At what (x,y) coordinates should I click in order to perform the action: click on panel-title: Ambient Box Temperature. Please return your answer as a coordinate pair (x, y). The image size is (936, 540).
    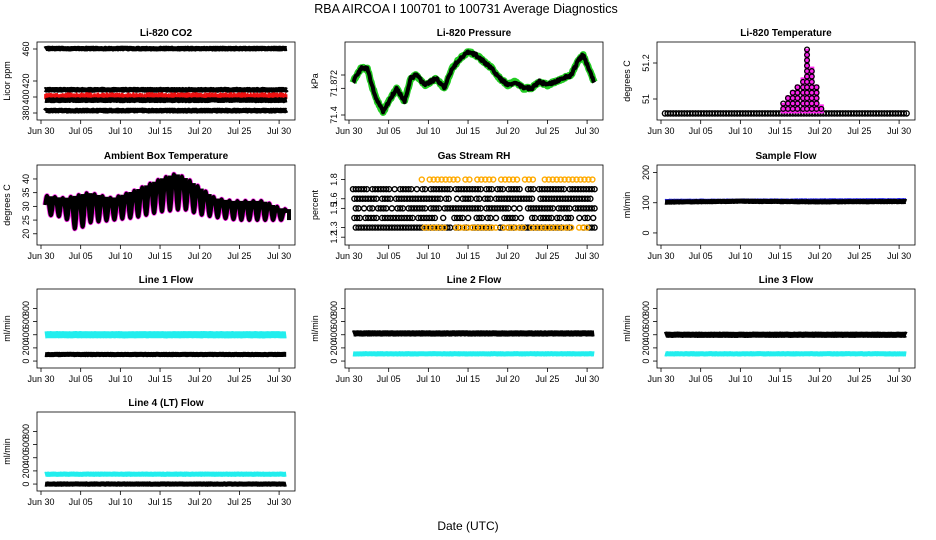
    Looking at the image, I should click on (166, 156).